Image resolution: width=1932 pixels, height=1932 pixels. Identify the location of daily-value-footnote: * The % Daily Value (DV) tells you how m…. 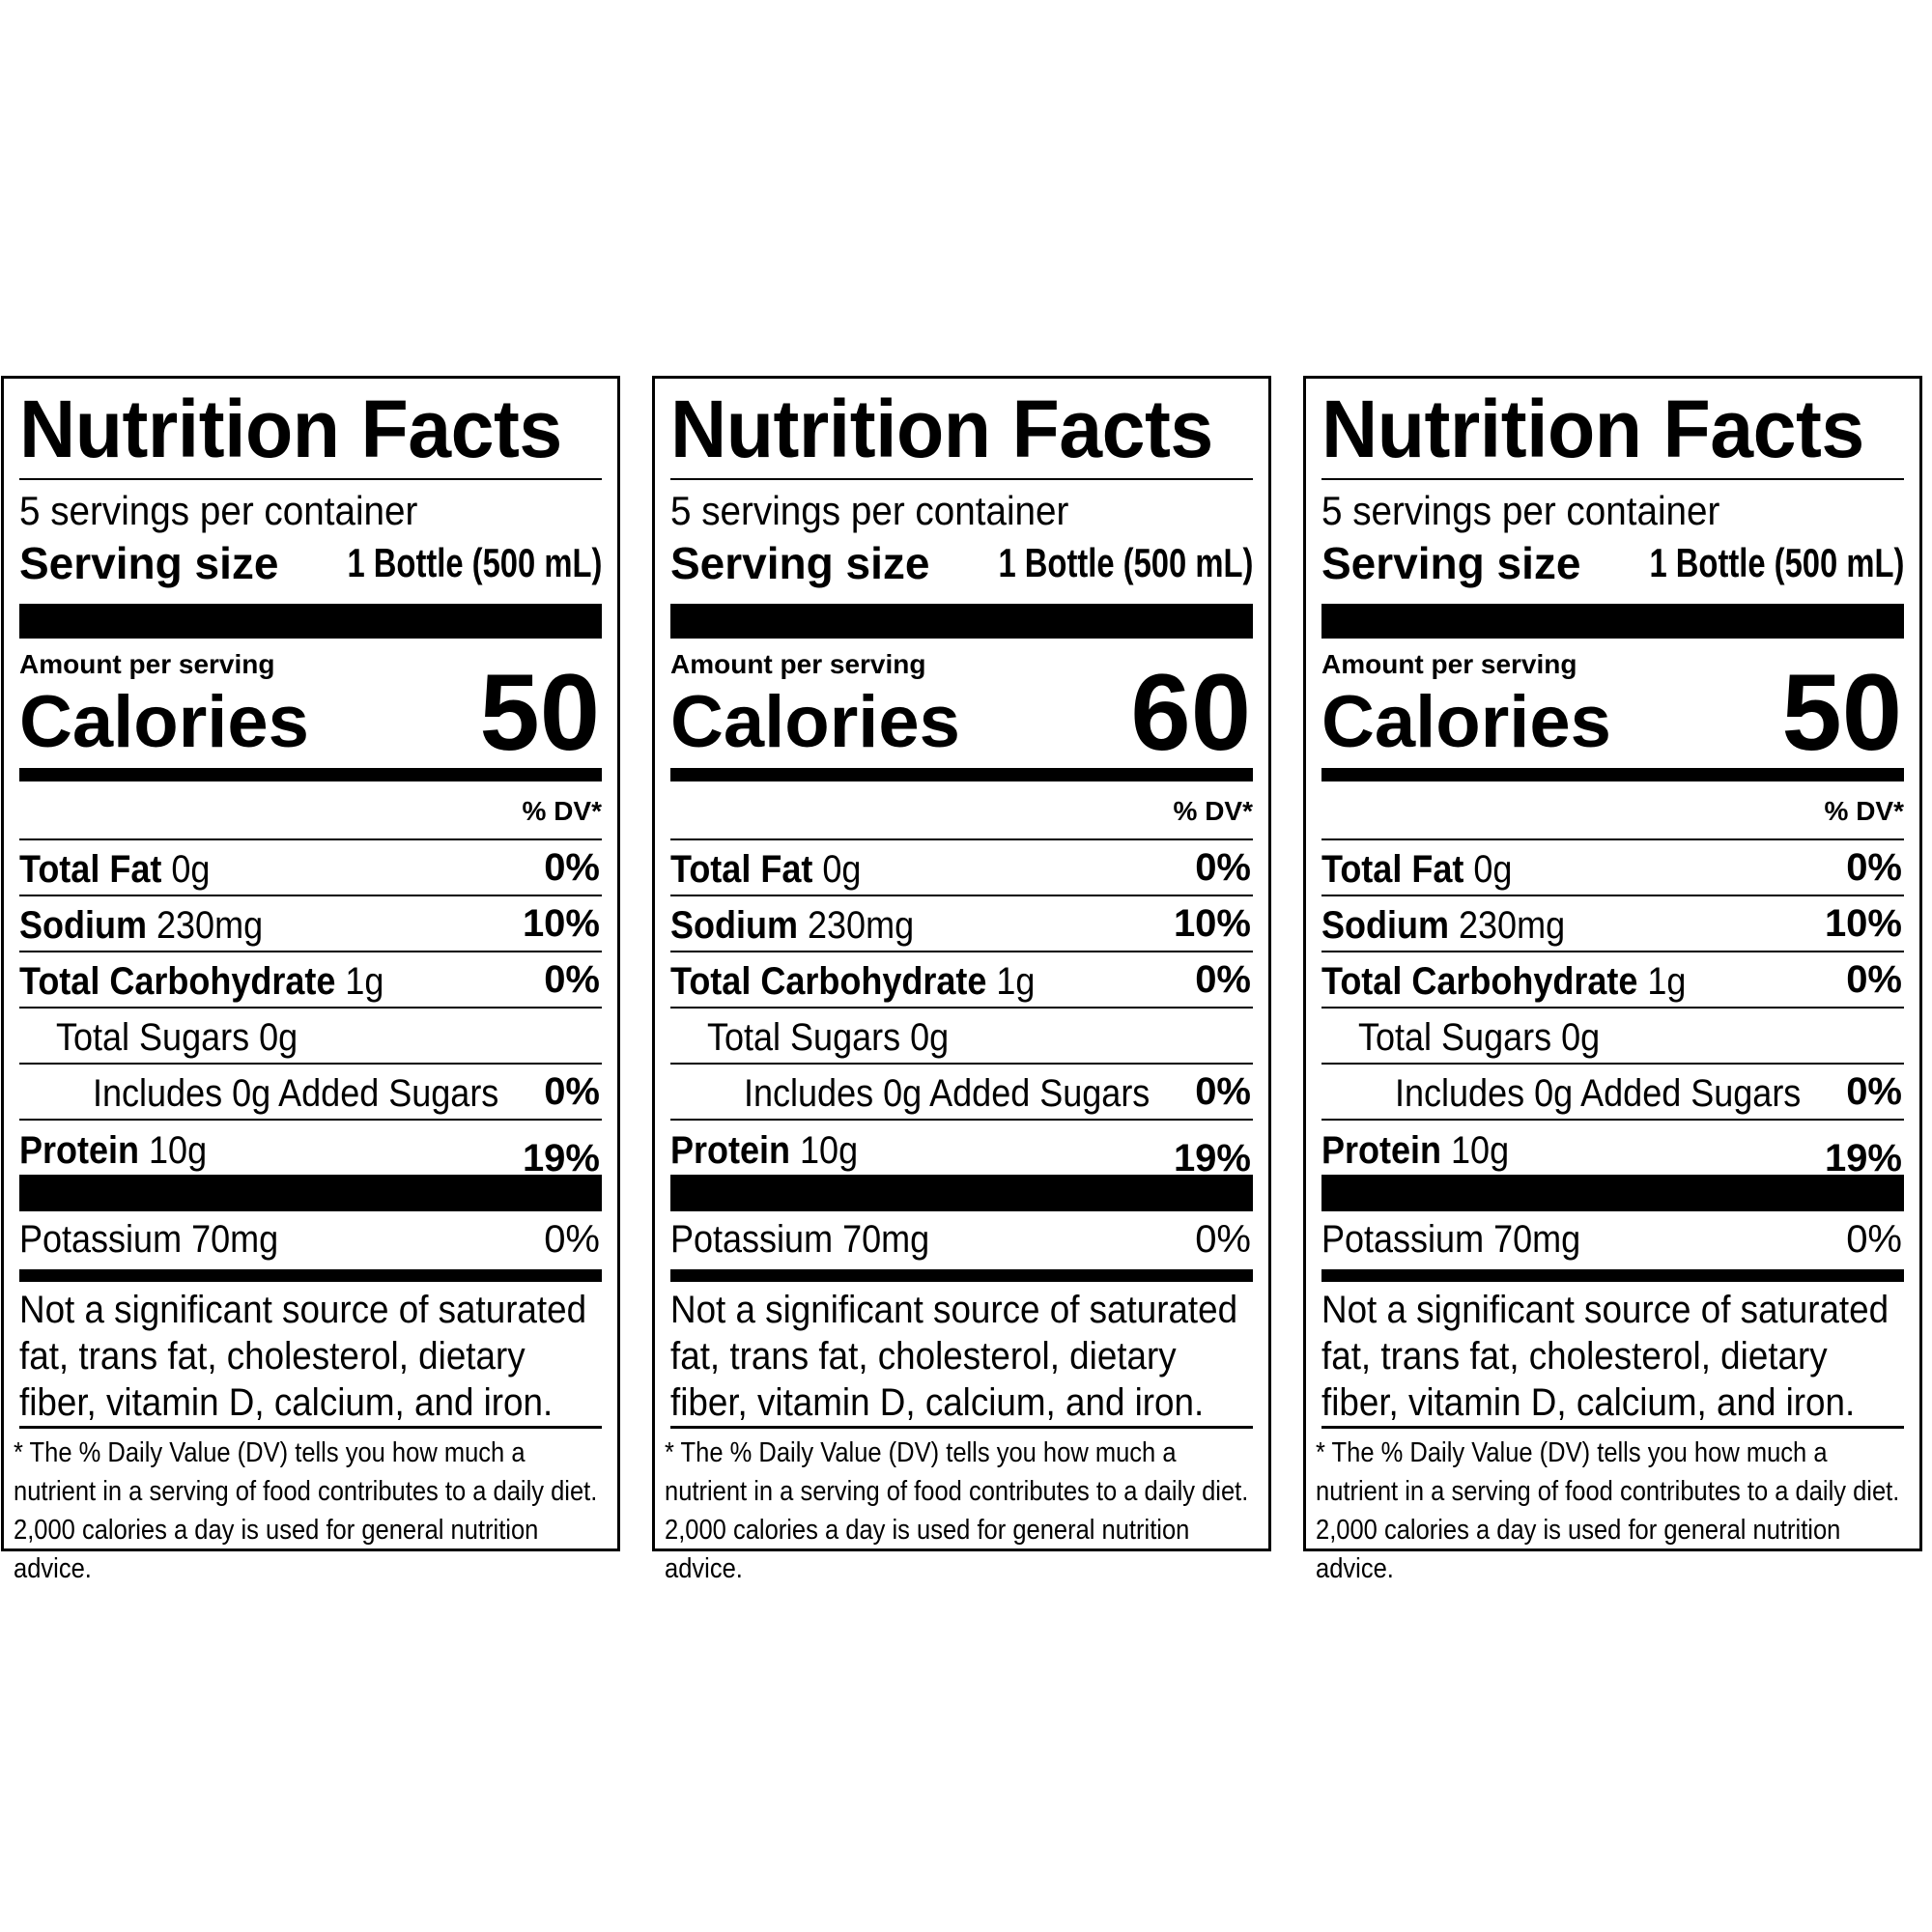
(957, 1510).